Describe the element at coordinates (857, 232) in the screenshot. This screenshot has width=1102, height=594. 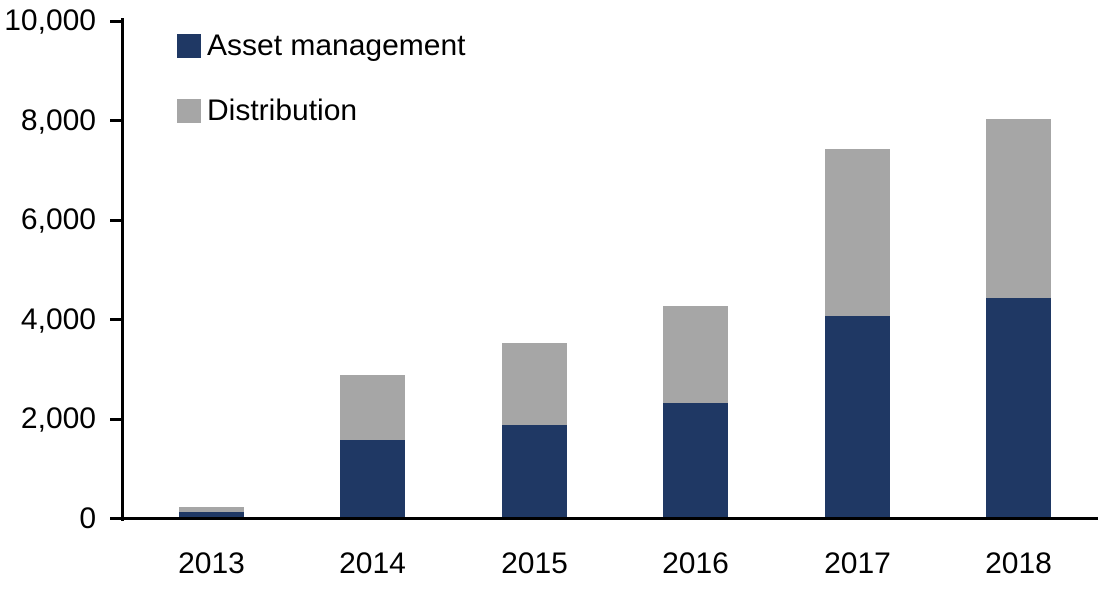
I see `bar-segment-distribution-2017` at that location.